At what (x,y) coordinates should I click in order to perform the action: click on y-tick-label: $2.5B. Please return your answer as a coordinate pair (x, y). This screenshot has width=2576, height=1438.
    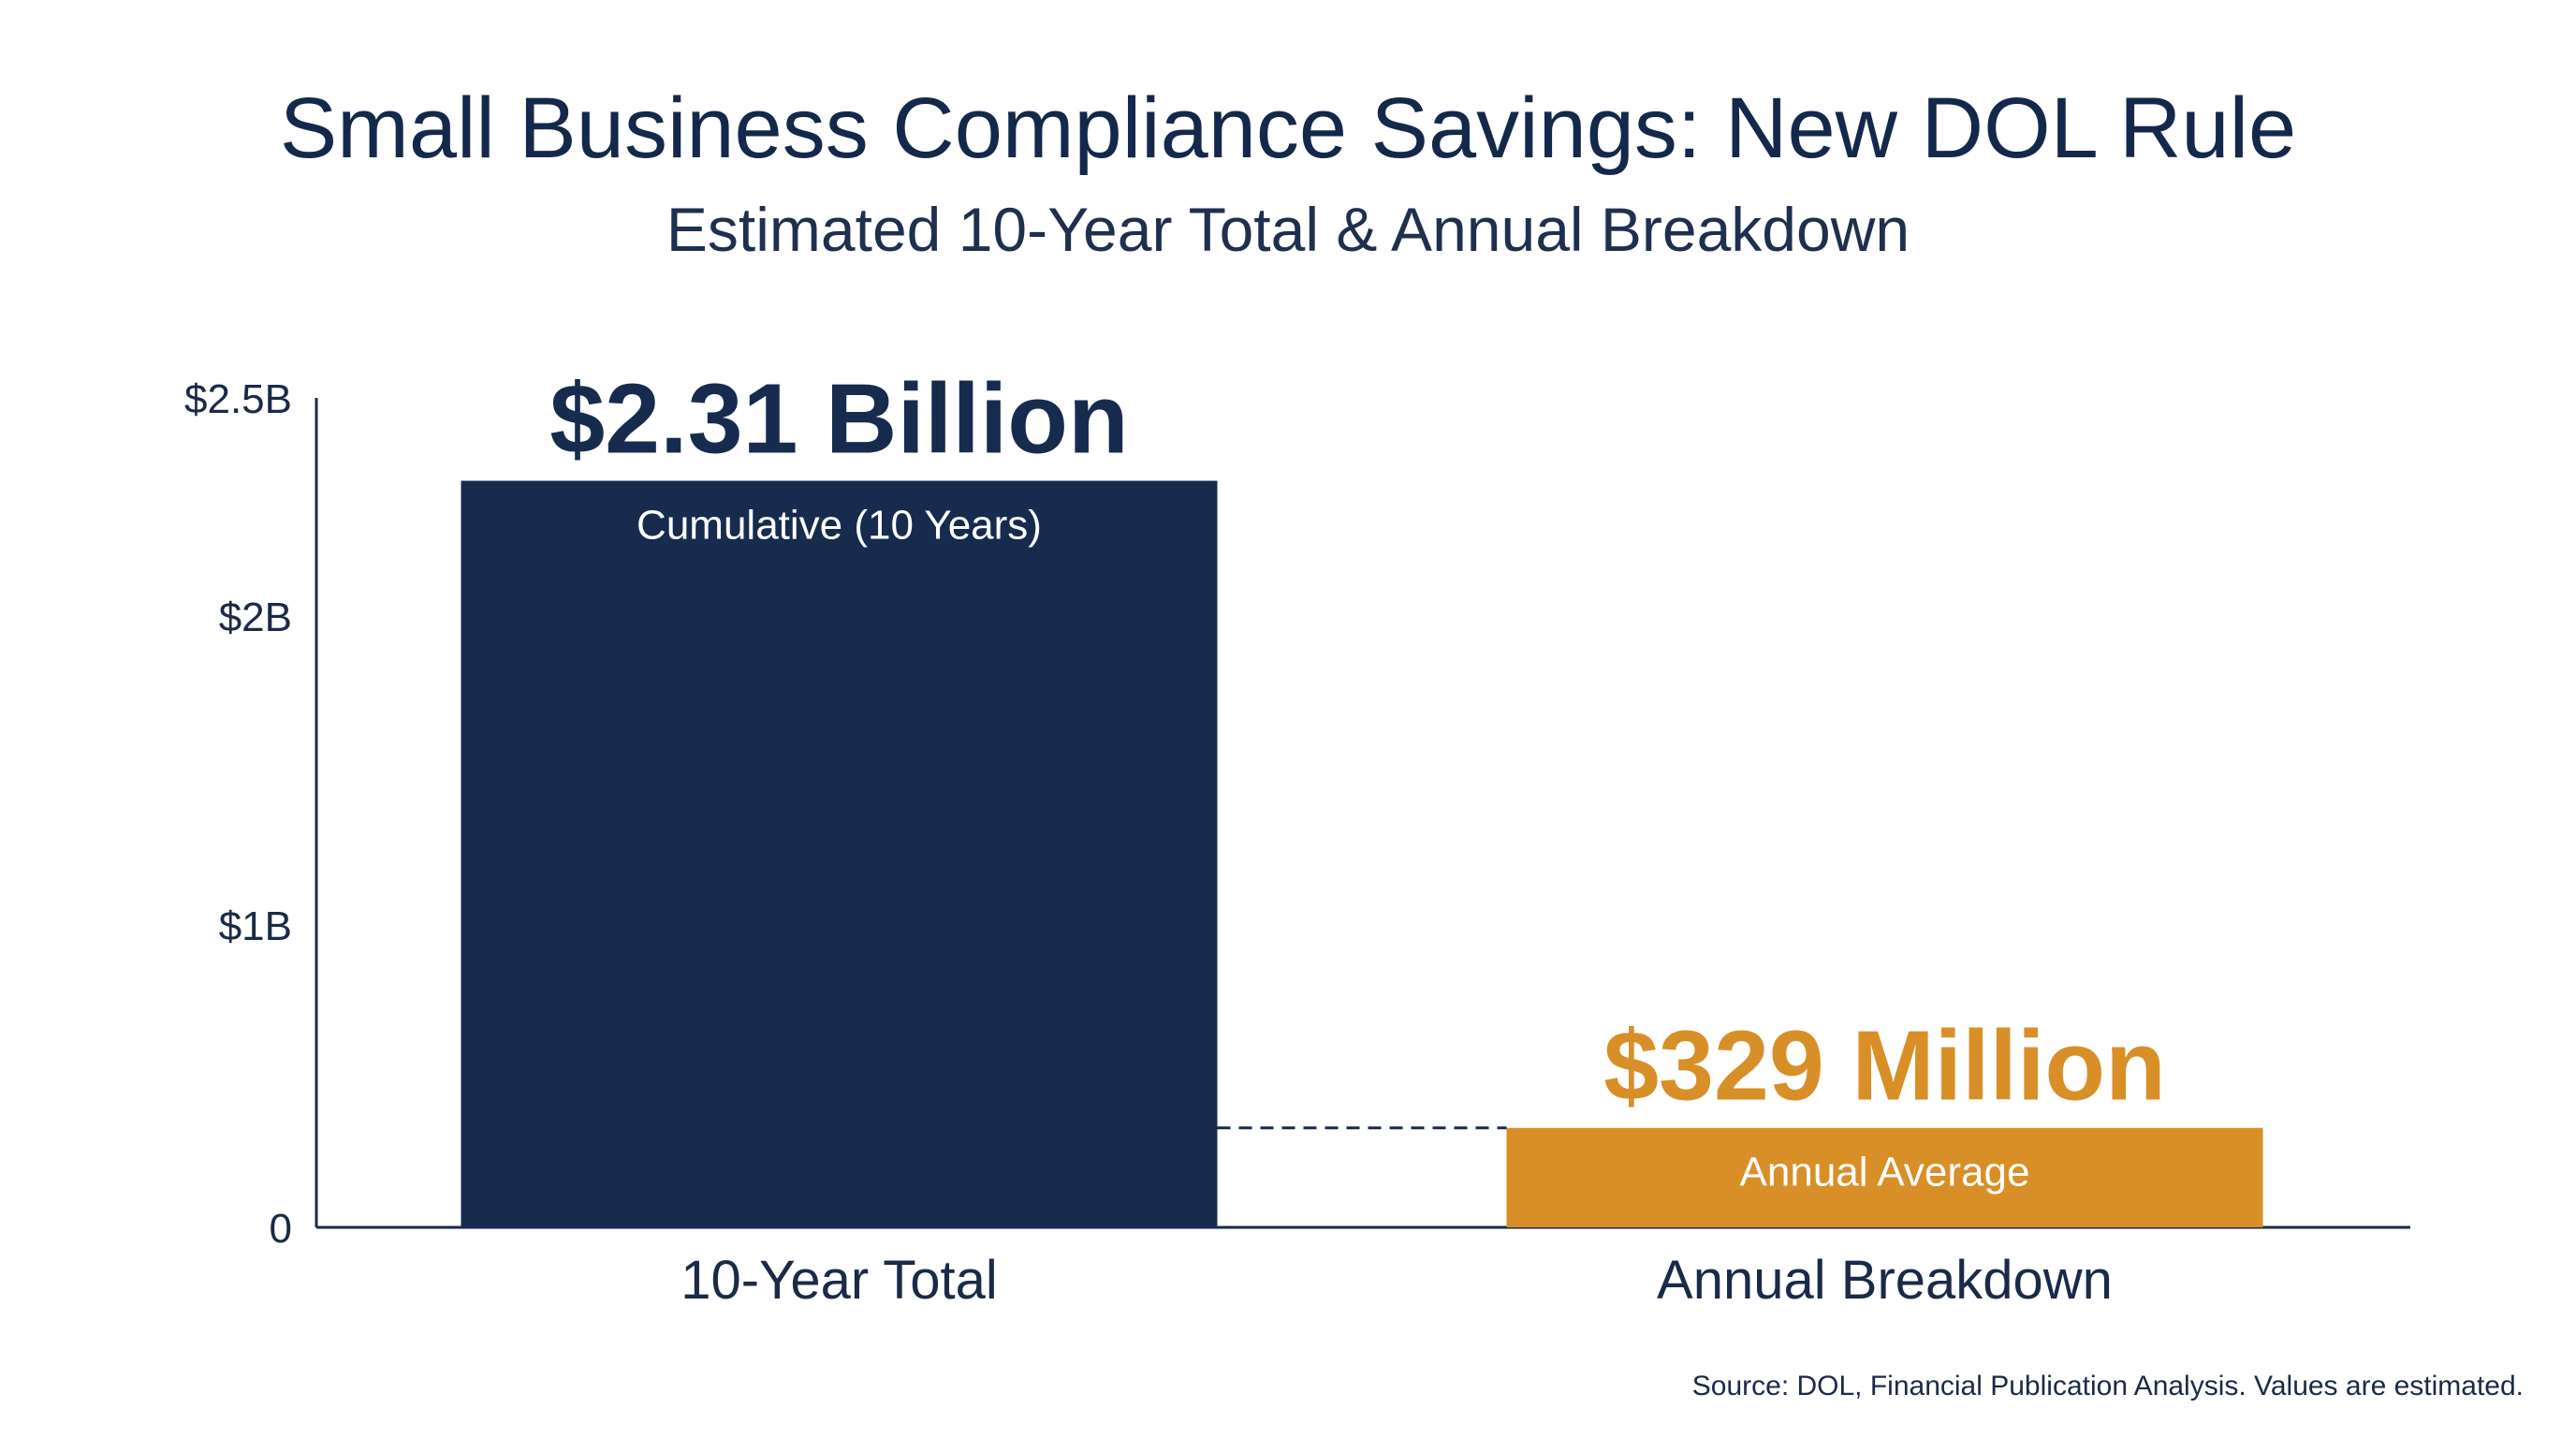
    Looking at the image, I should click on (238, 399).